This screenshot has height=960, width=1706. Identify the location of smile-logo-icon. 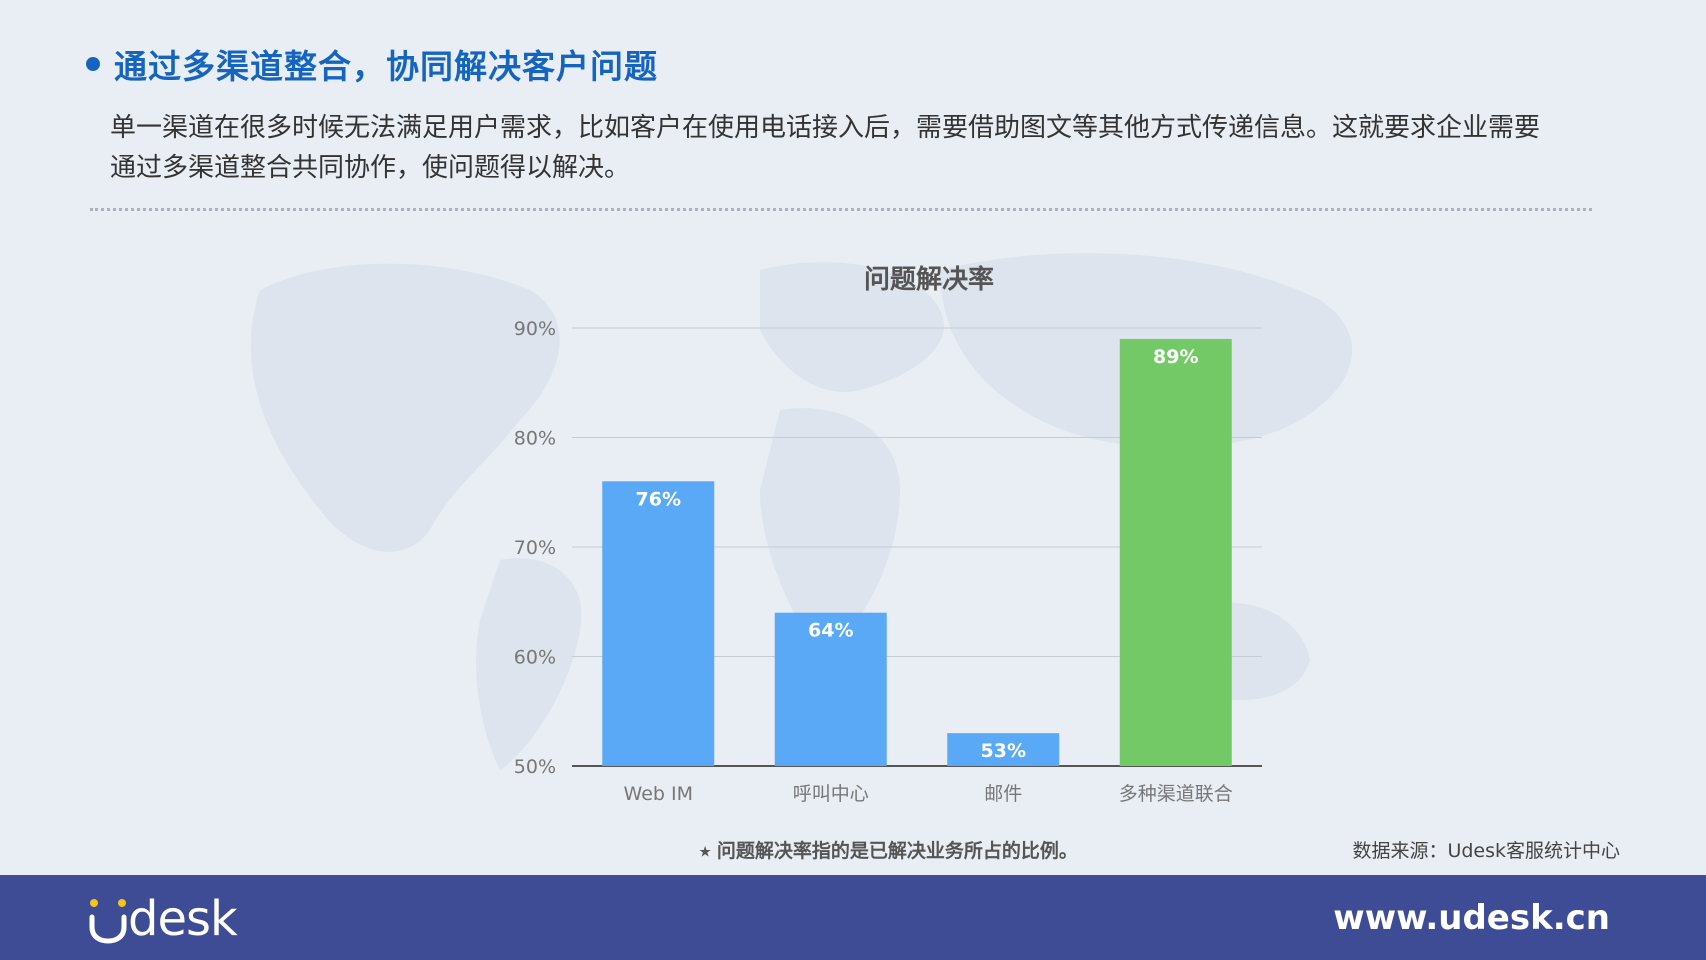
(108, 921).